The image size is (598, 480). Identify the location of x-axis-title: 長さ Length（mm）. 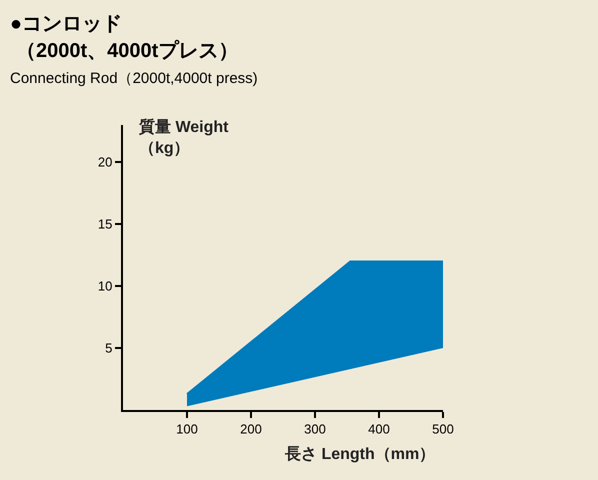
(360, 454).